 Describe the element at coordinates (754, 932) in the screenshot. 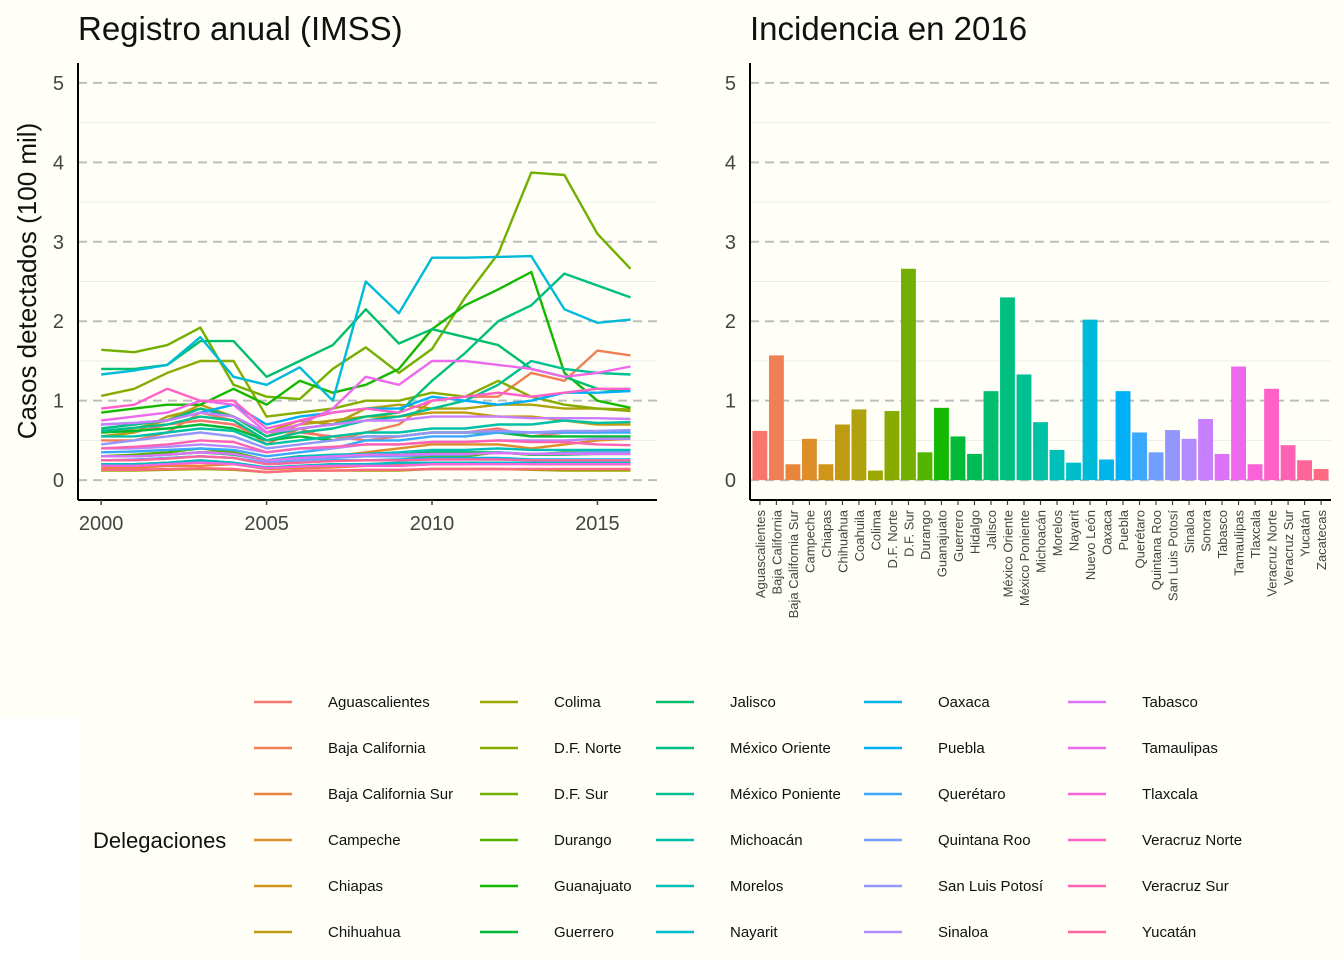

I see `legend-label: Nayarit` at that location.